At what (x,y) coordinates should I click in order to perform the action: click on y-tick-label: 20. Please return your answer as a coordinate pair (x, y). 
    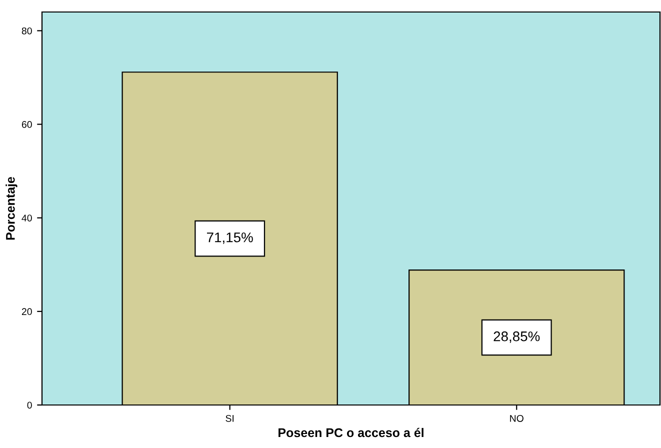
    Looking at the image, I should click on (27, 312).